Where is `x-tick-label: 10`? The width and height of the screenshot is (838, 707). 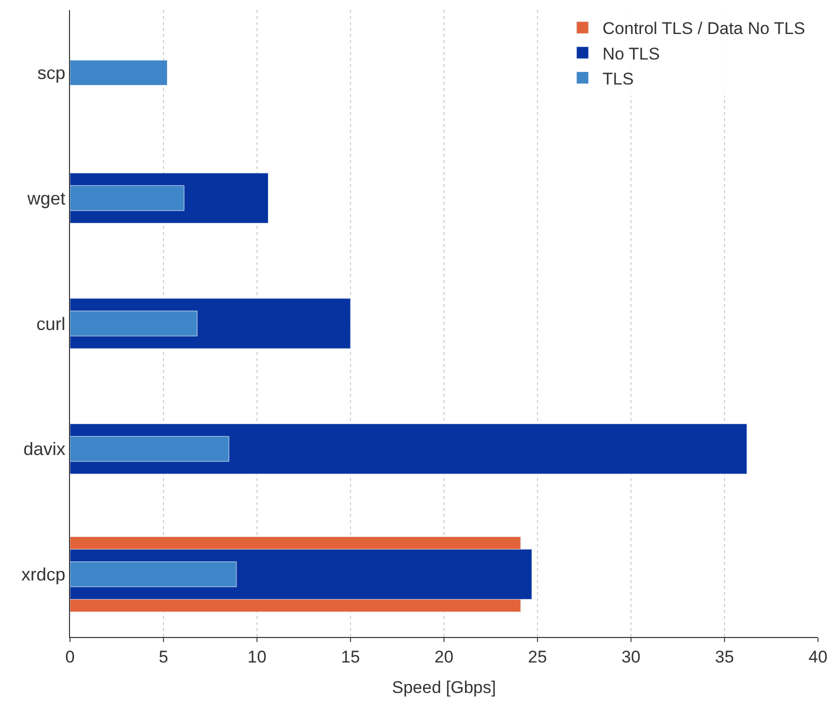
x-tick-label: 10 is located at coordinates (257, 656).